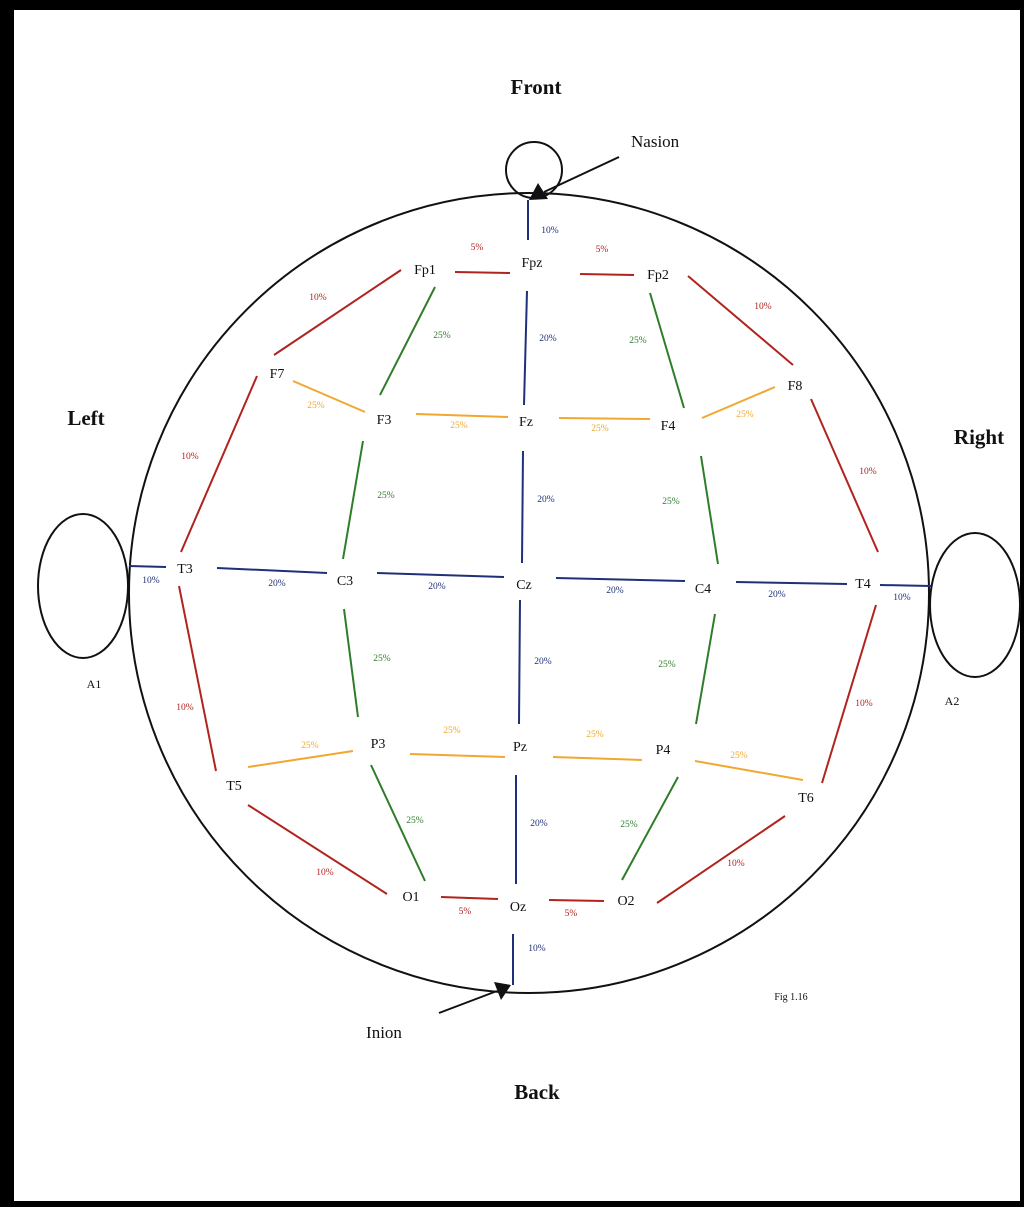 The image size is (1024, 1217). What do you see at coordinates (318, 298) in the screenshot?
I see `percent-label-fp1-f7: 10%` at bounding box center [318, 298].